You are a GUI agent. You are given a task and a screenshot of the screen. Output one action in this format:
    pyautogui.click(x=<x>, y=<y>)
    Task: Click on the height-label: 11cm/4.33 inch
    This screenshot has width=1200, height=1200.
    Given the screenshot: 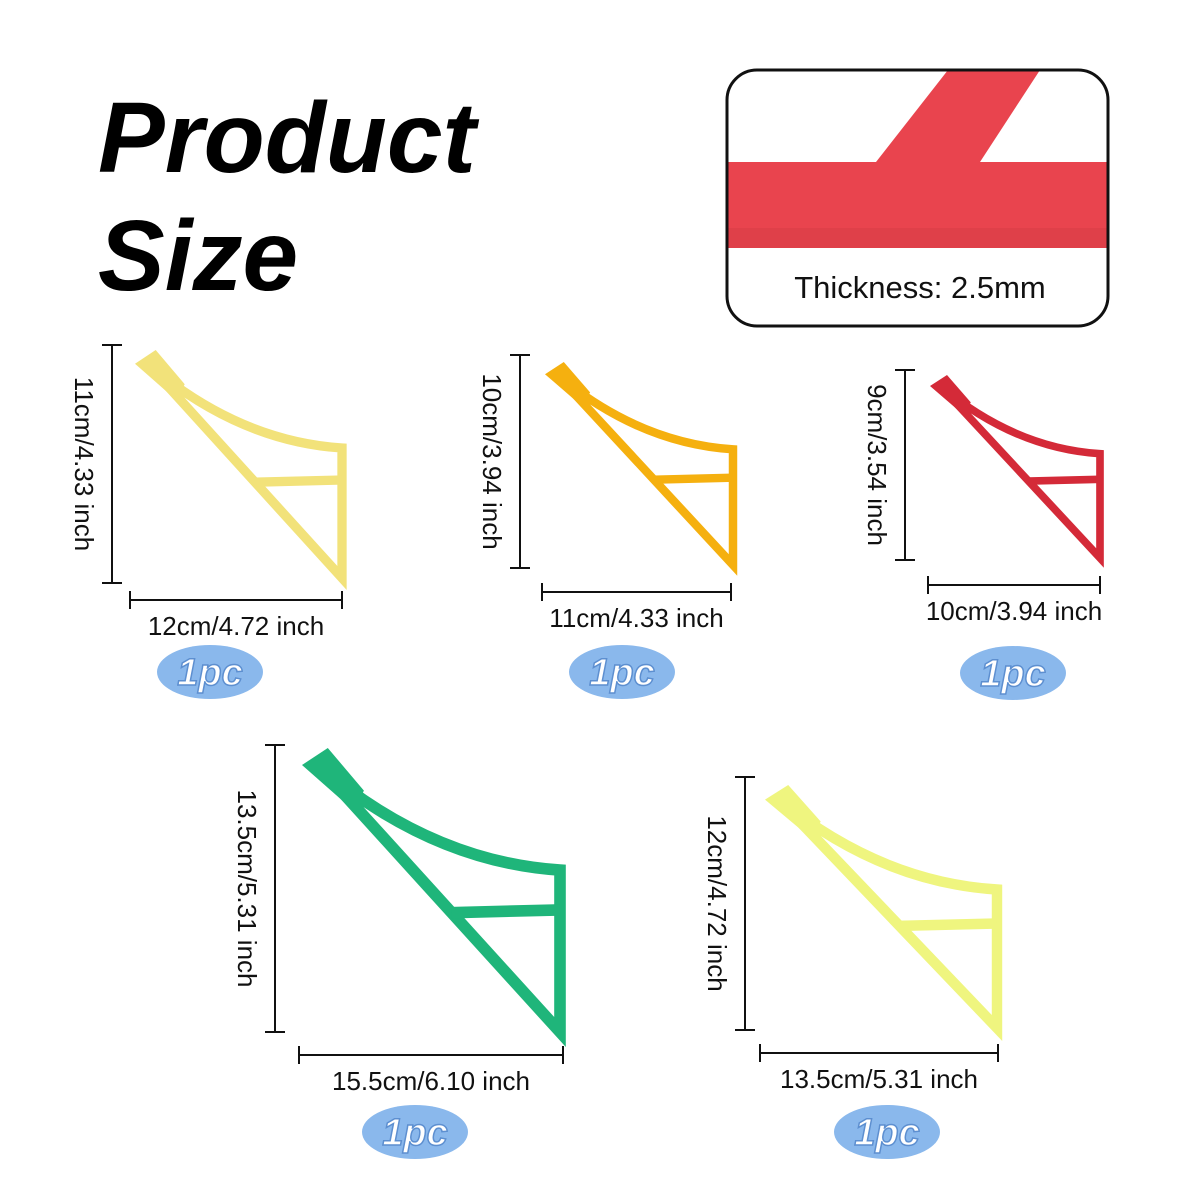 What is the action you would take?
    pyautogui.click(x=84, y=464)
    